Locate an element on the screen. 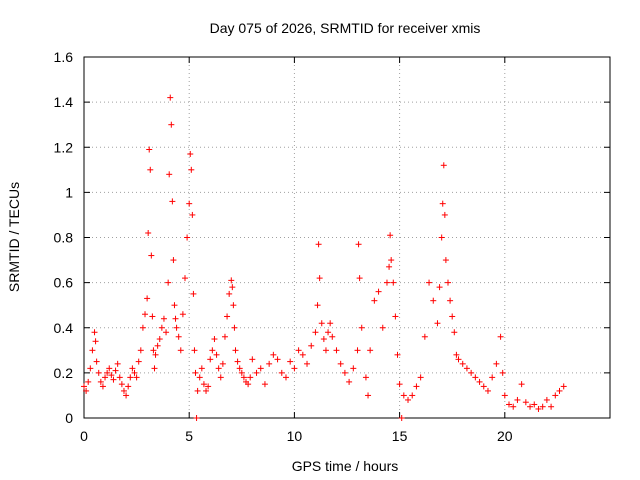 The width and height of the screenshot is (640, 480). y-tick-label: 1.4 is located at coordinates (64, 102).